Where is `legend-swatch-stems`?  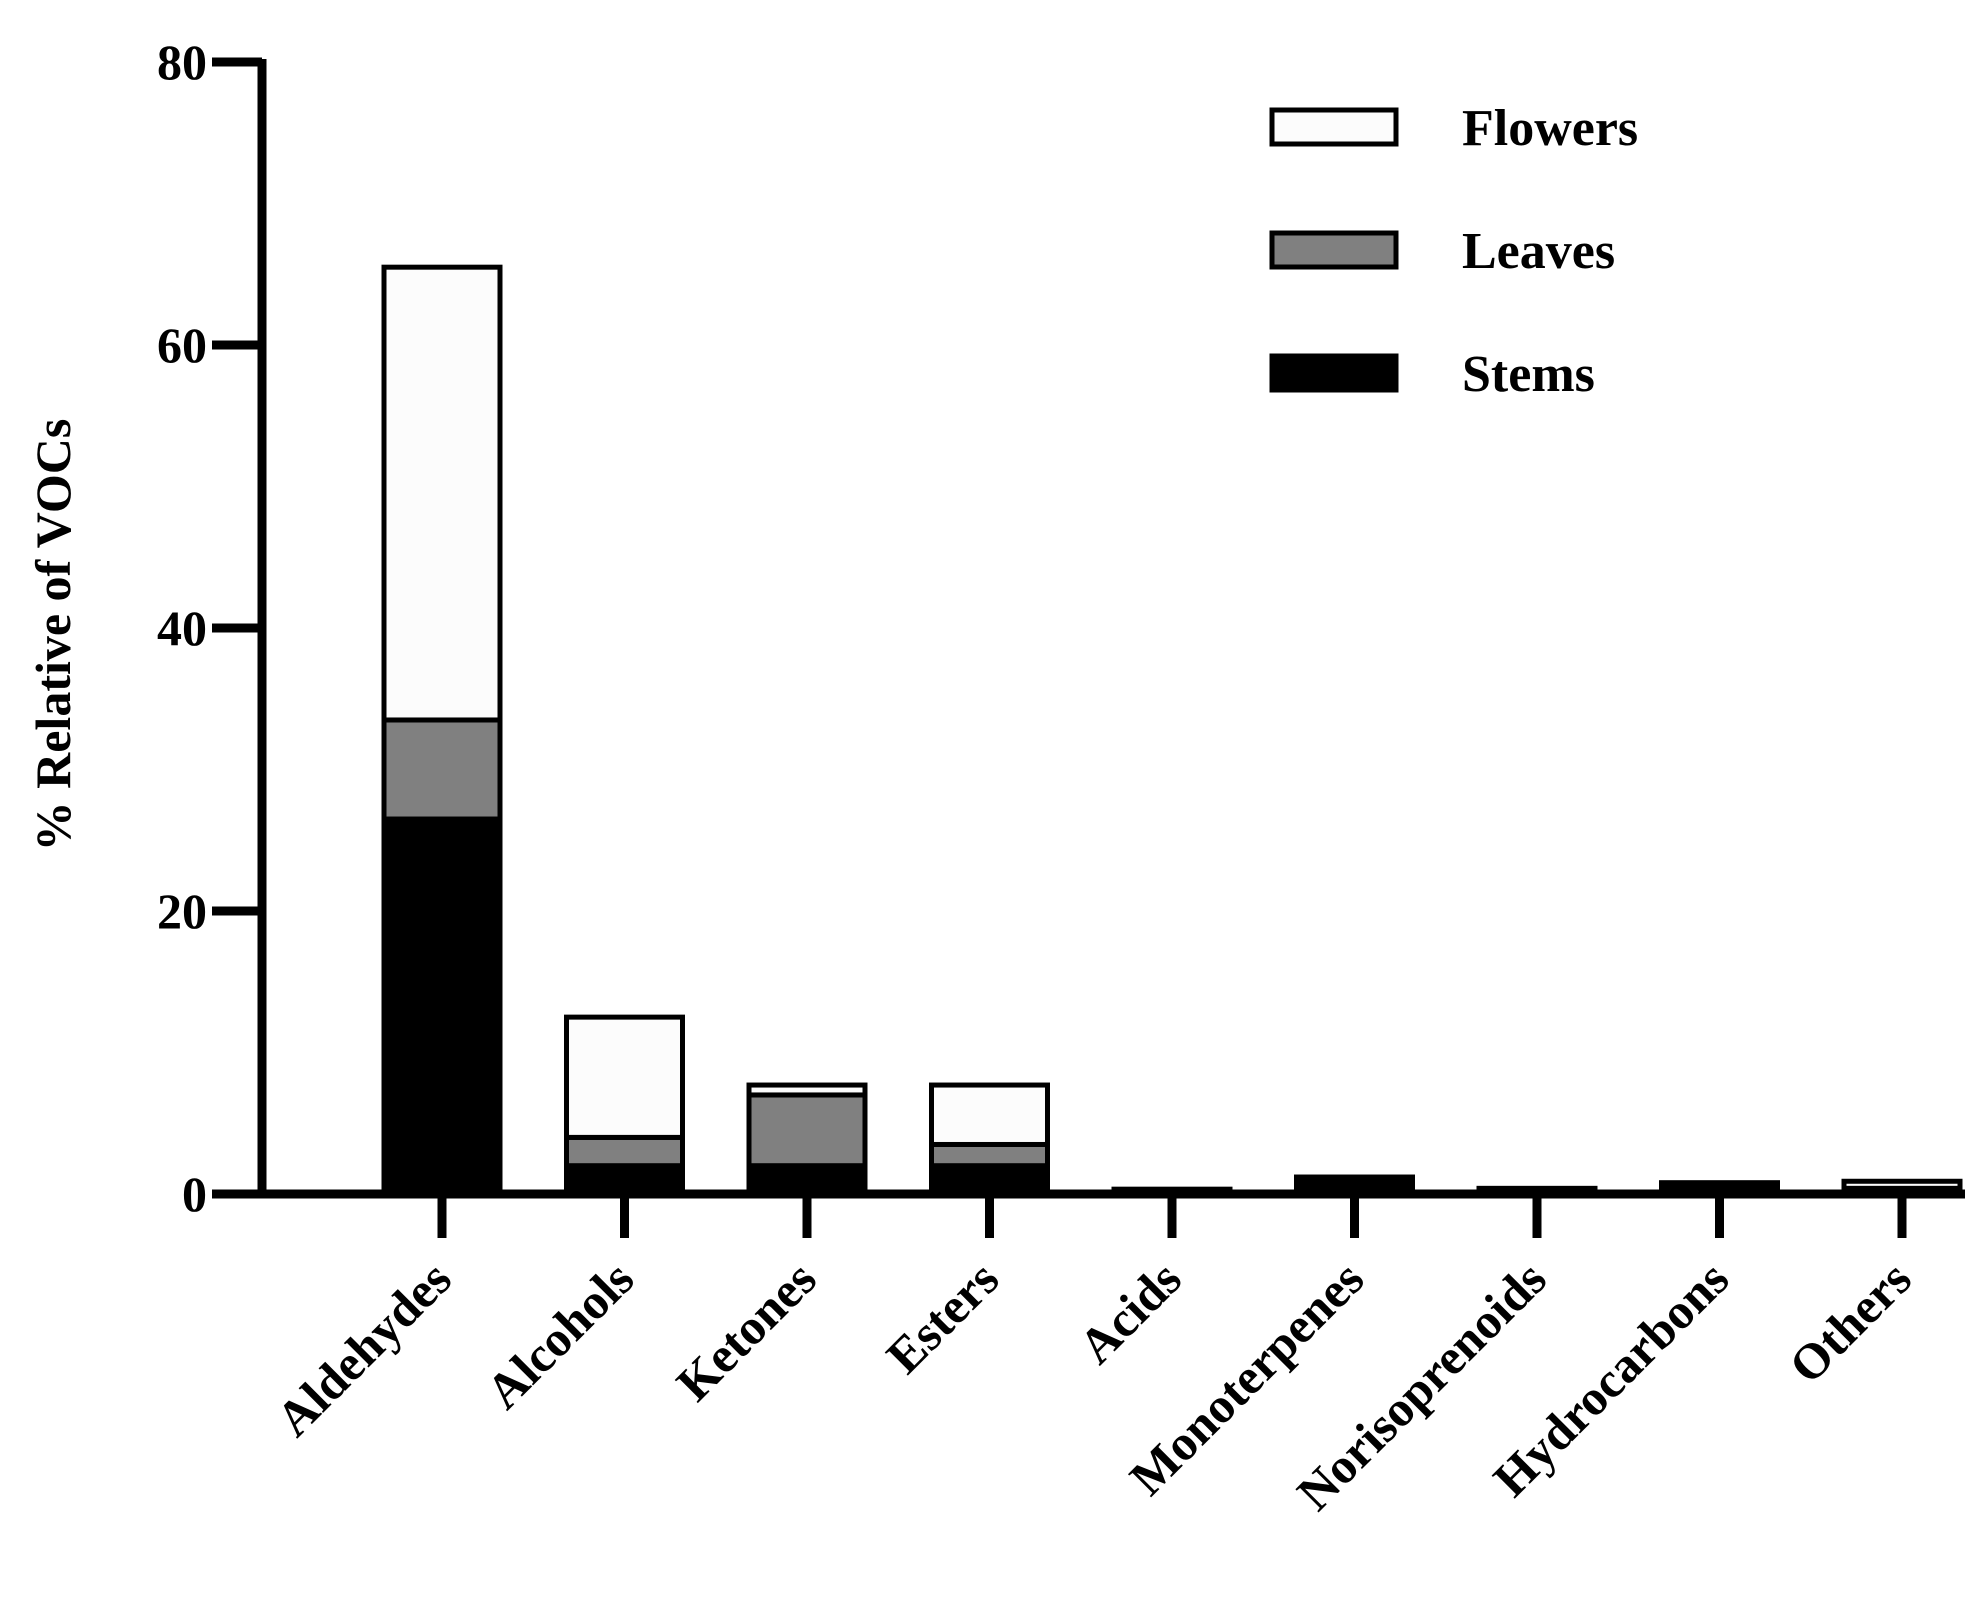 legend-swatch-stems is located at coordinates (1334, 373).